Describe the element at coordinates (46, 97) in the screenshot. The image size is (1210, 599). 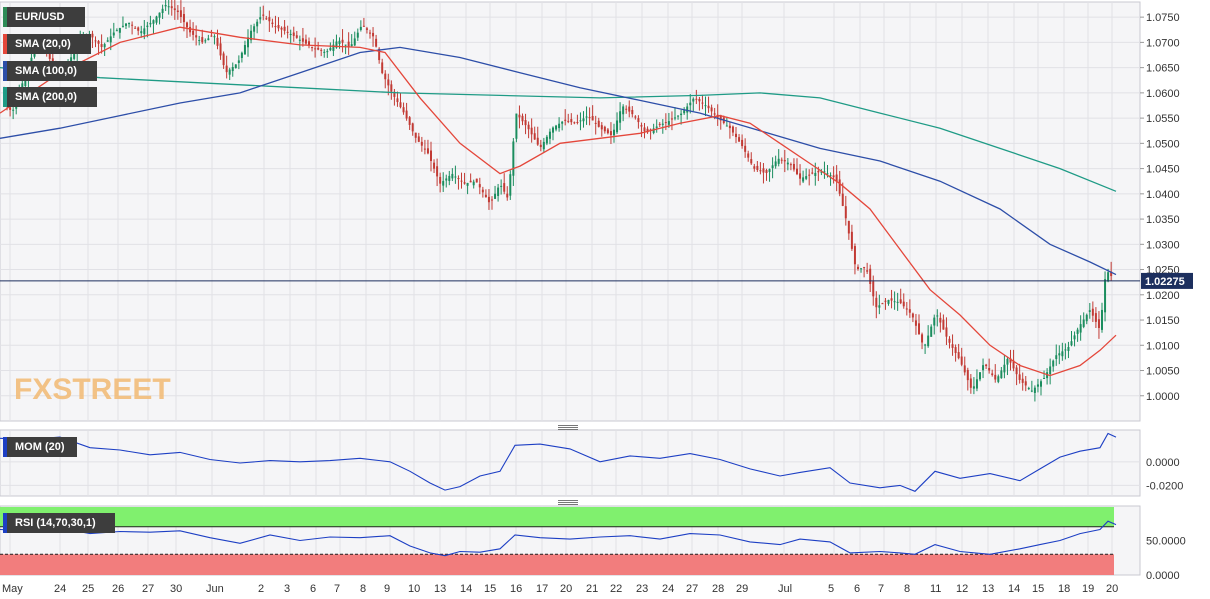
I see `sma200-label-text: SMA (200,0)` at that location.